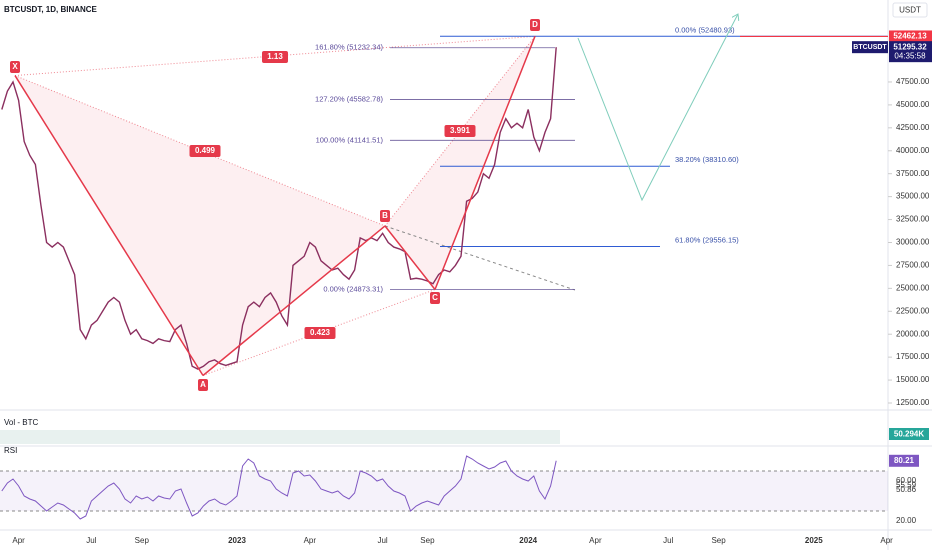  What do you see at coordinates (913, 150) in the screenshot?
I see `y-tick-label: 40000.00` at bounding box center [913, 150].